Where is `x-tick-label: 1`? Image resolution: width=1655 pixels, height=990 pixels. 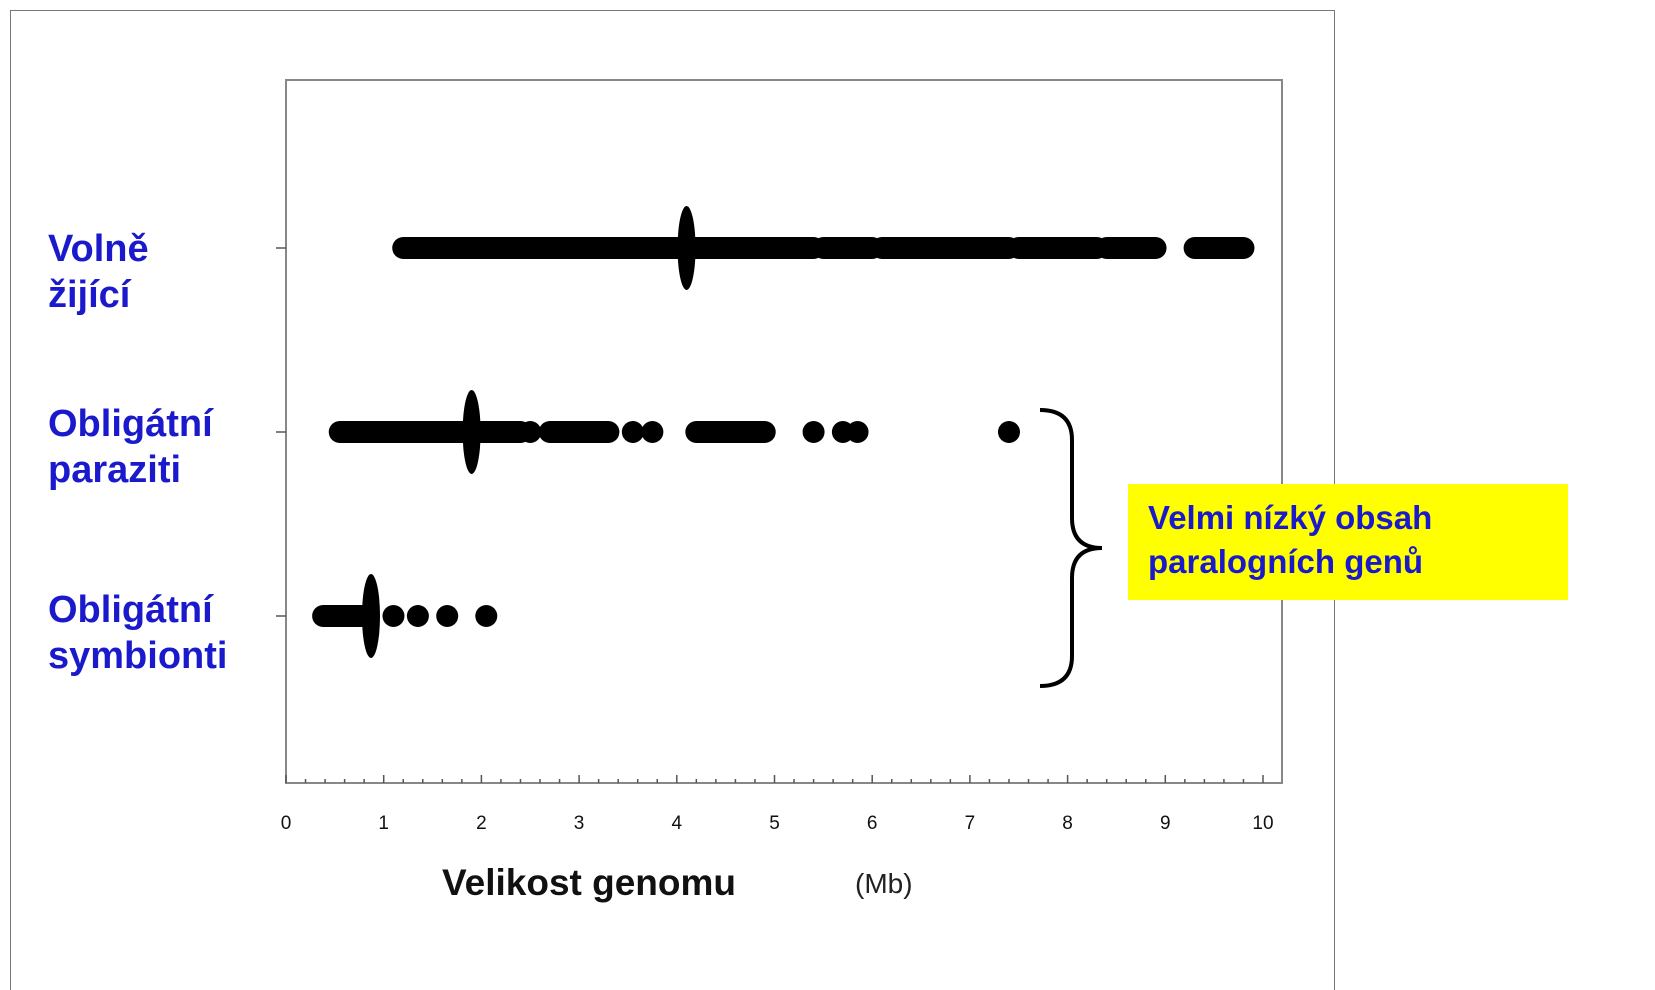
x-tick-label: 1 is located at coordinates (383, 823).